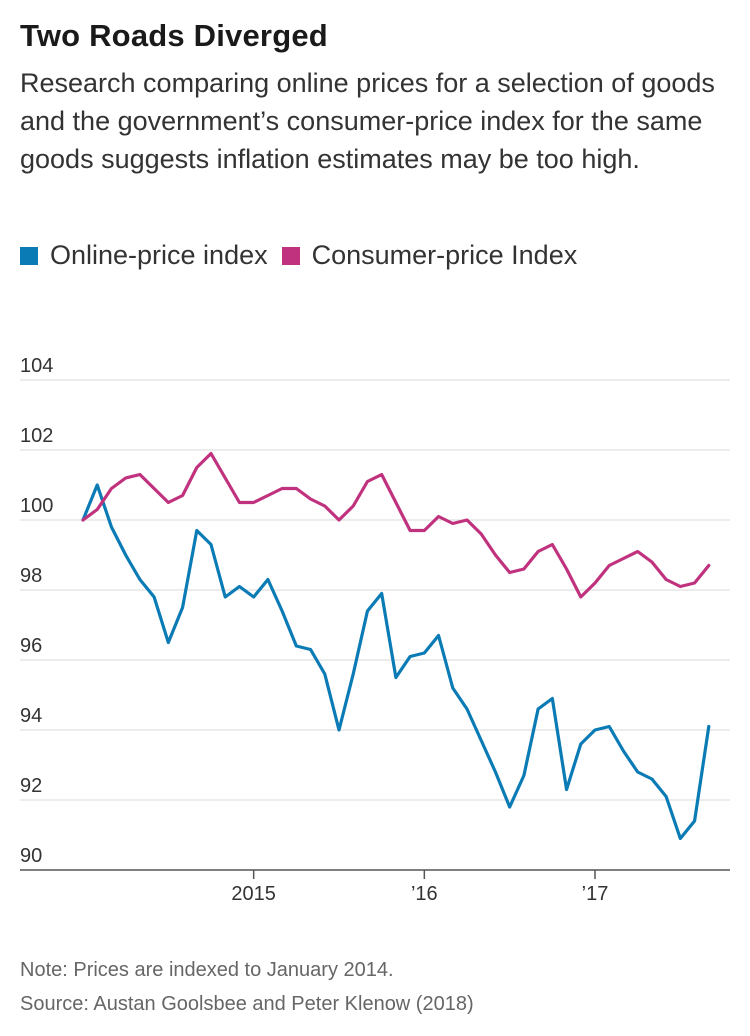  Describe the element at coordinates (36, 436) in the screenshot. I see `y-tick-label-102: 102` at that location.